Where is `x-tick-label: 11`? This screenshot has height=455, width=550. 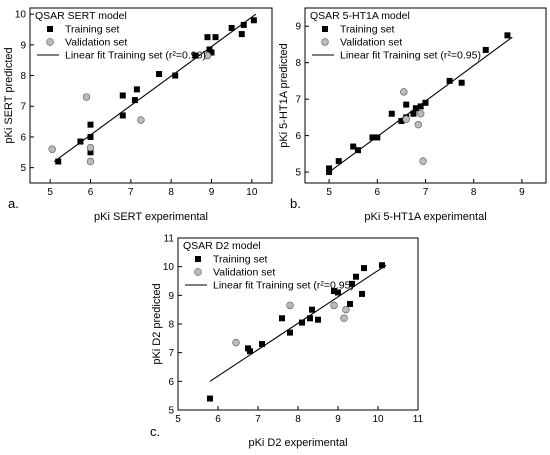
x-tick-label: 11 is located at coordinates (418, 419).